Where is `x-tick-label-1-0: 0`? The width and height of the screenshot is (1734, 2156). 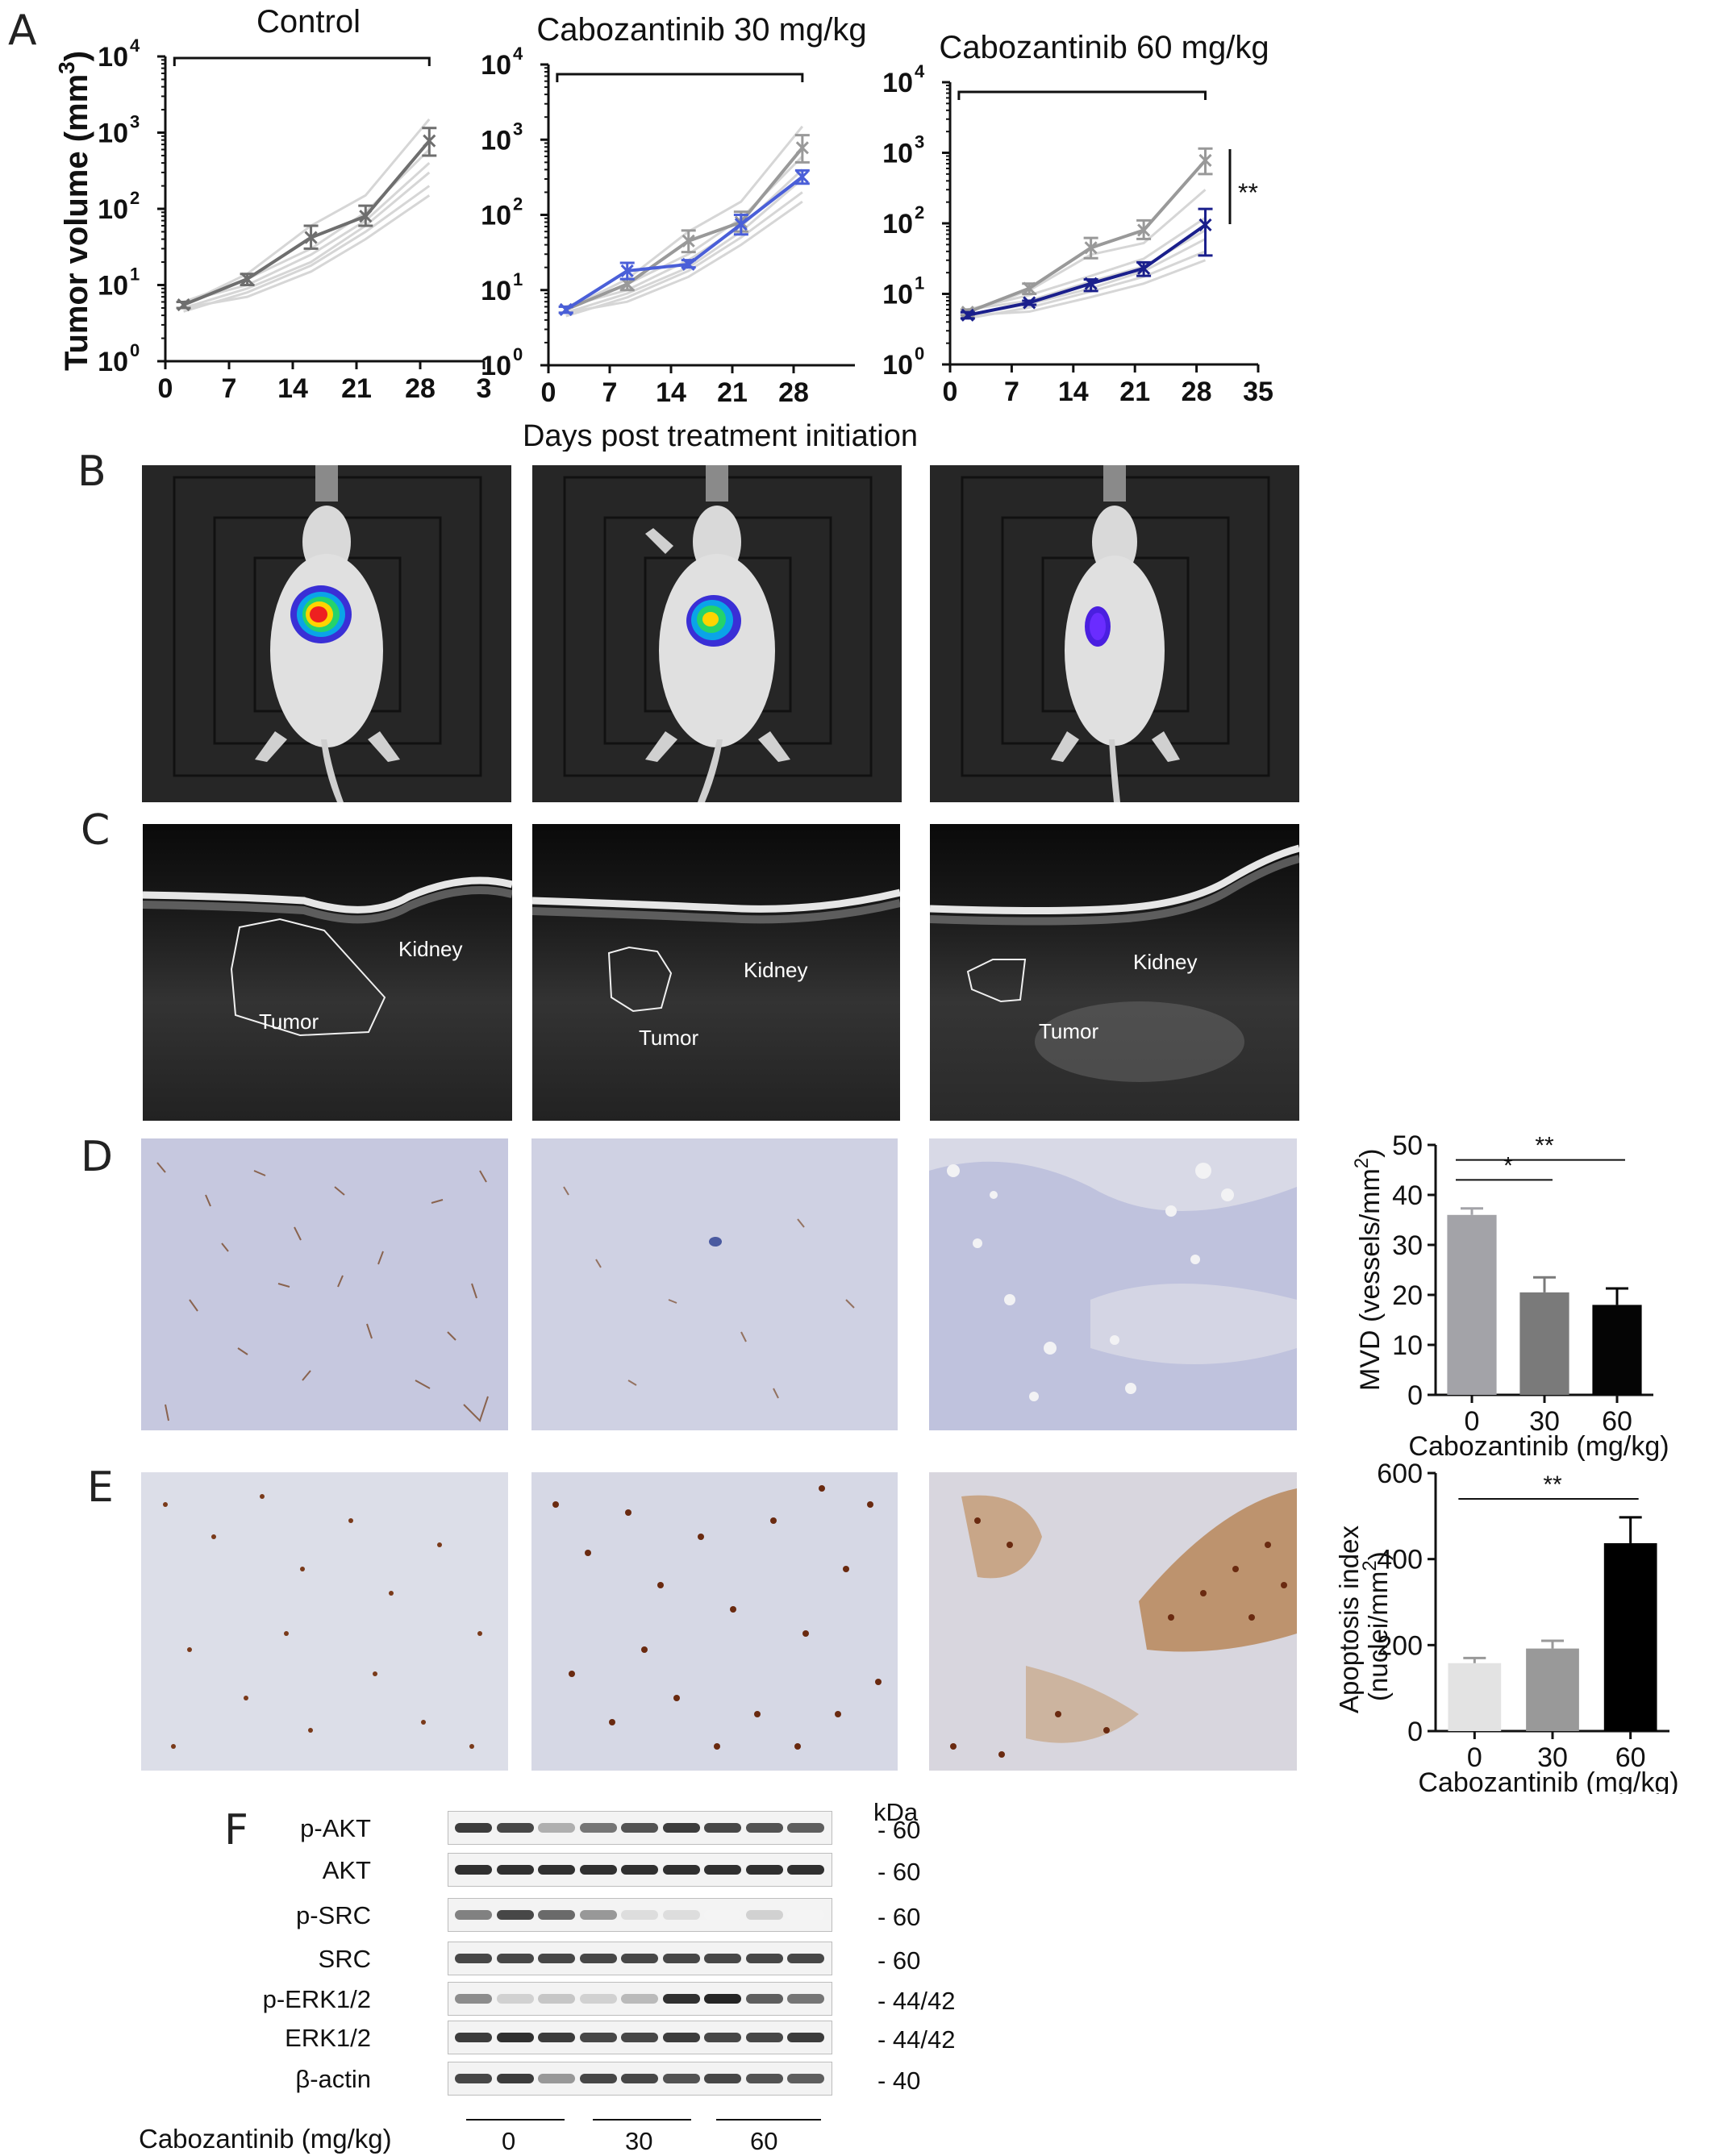 x-tick-label-1-0: 0 is located at coordinates (548, 392).